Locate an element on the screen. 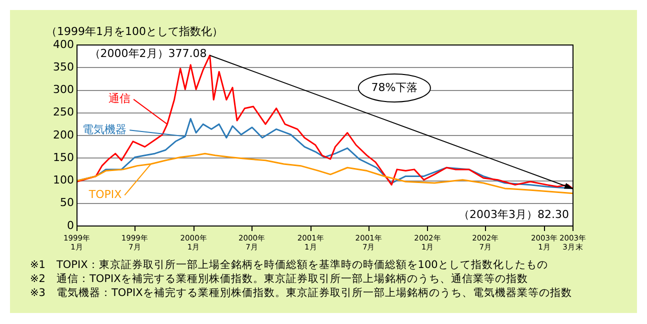 This screenshot has width=647, height=324. y-tick-label: 100 is located at coordinates (63, 180).